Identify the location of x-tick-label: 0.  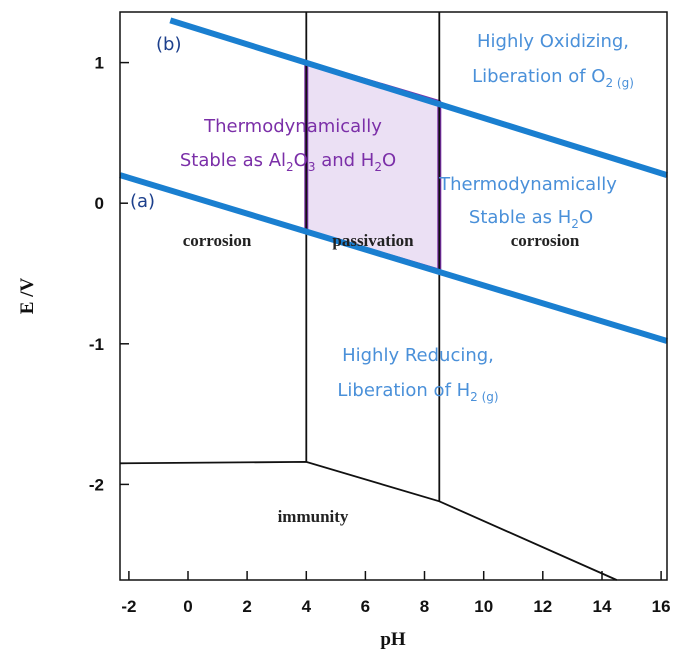
(187, 606).